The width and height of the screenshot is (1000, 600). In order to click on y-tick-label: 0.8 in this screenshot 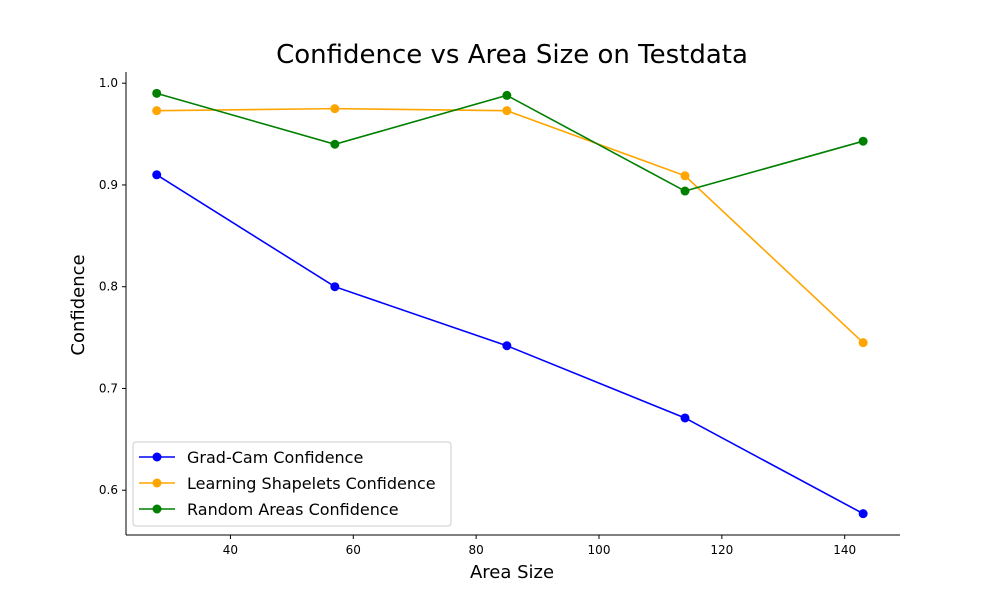, I will do `click(108, 287)`.